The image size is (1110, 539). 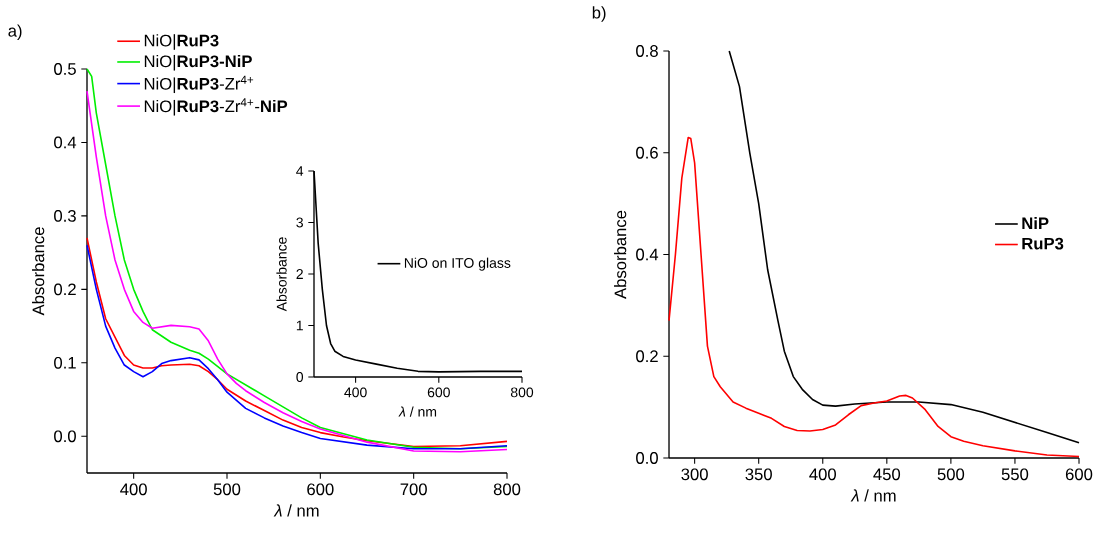 What do you see at coordinates (299, 222) in the screenshot?
I see `y-tick-label: 3` at bounding box center [299, 222].